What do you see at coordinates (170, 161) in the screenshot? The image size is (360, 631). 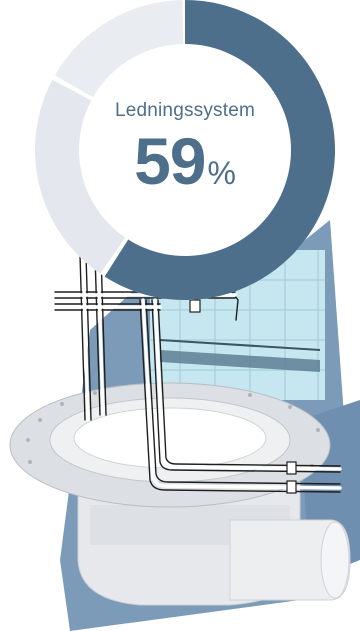 I see `metric-number: 59` at bounding box center [170, 161].